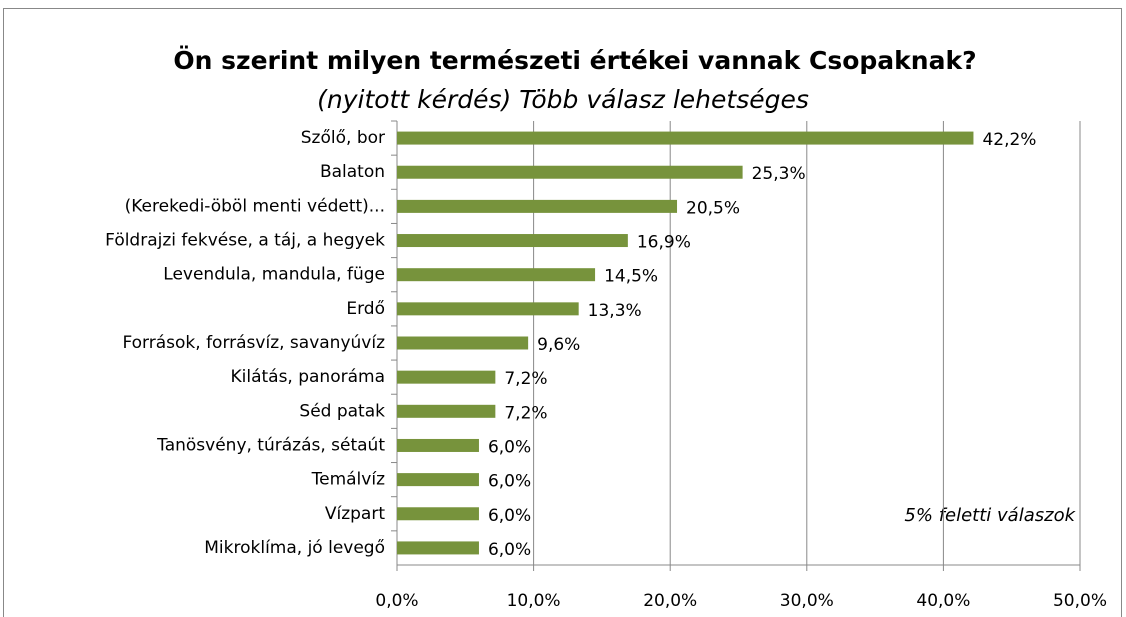  Describe the element at coordinates (713, 208) in the screenshot. I see `data-label: 20,5%` at that location.